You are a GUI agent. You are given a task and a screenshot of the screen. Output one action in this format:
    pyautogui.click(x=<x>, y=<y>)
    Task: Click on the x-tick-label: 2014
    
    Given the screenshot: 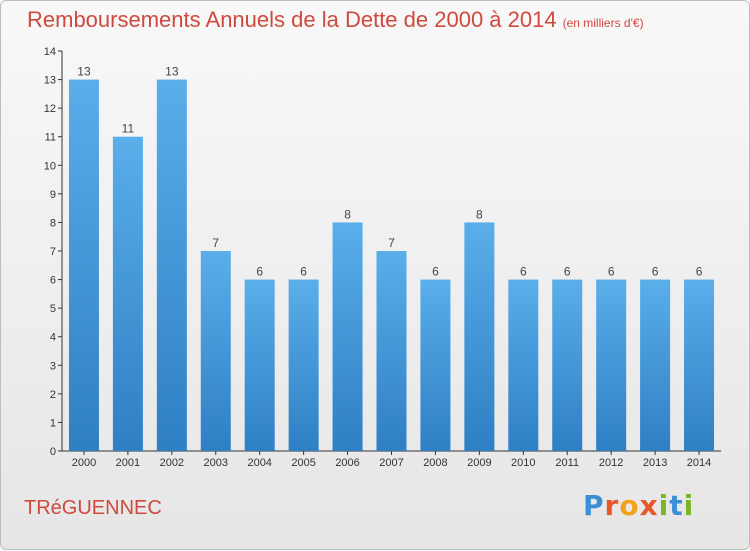 What is the action you would take?
    pyautogui.click(x=699, y=463)
    